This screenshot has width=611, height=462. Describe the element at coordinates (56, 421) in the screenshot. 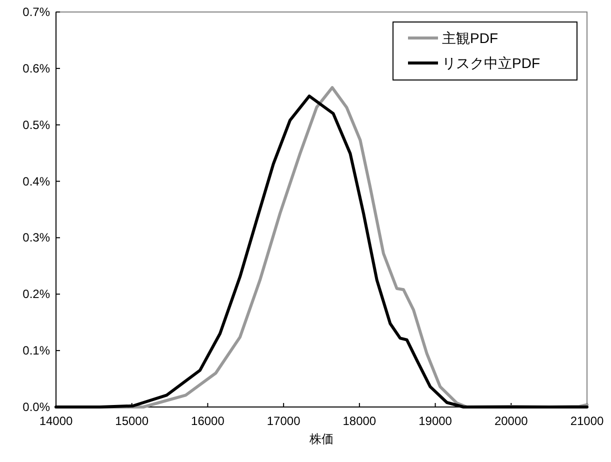

I see `x-tick-label: 14000` at that location.